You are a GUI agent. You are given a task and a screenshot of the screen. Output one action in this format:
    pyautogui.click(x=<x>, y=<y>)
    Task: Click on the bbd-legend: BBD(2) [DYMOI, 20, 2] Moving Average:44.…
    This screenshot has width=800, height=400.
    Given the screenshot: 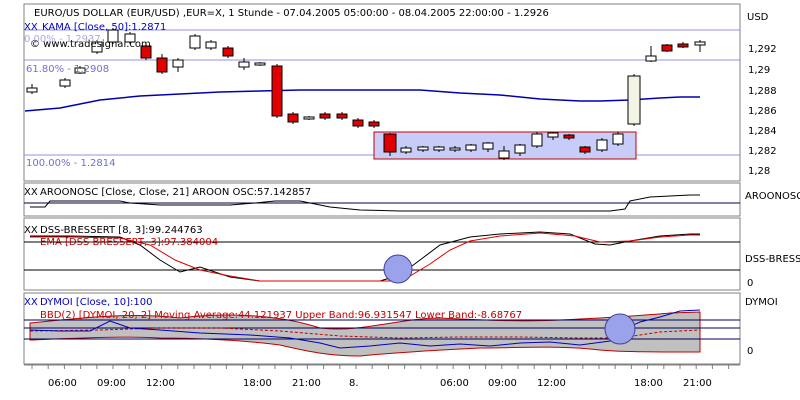 What is the action you would take?
    pyautogui.click(x=281, y=315)
    